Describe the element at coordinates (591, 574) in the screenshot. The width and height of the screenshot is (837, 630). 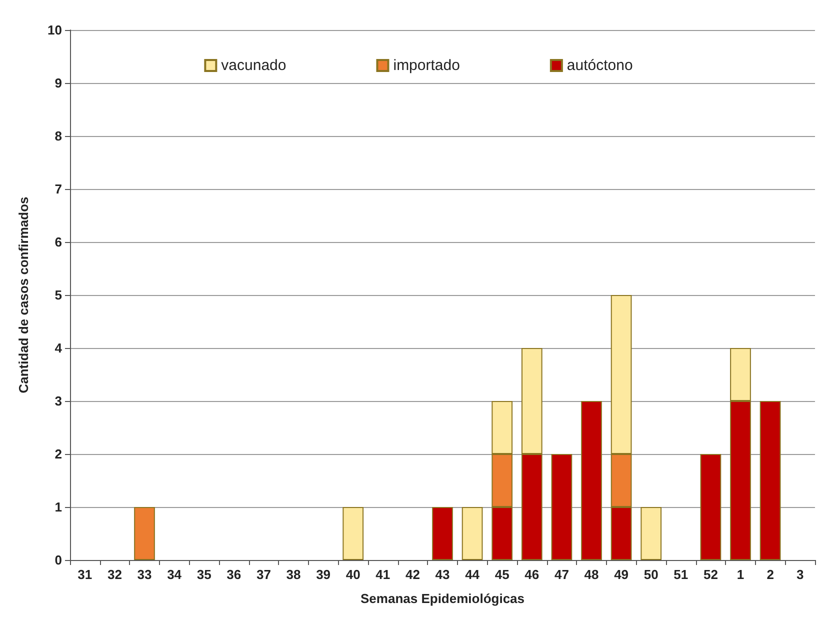
I see `x-tick-label: 48` at that location.